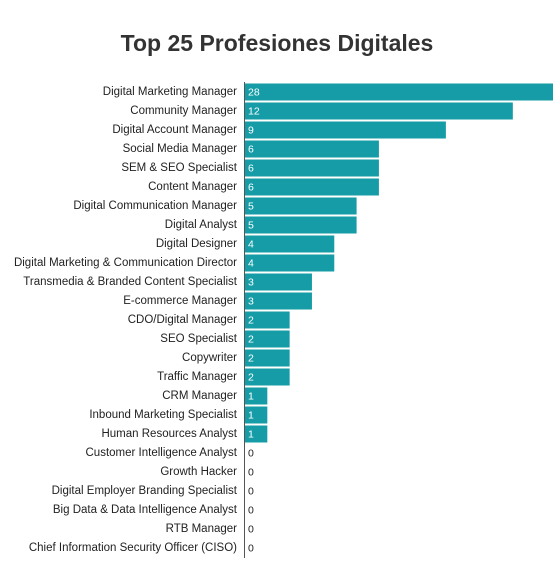 This screenshot has height=575, width=560. What do you see at coordinates (254, 92) in the screenshot?
I see `value-label: 28` at bounding box center [254, 92].